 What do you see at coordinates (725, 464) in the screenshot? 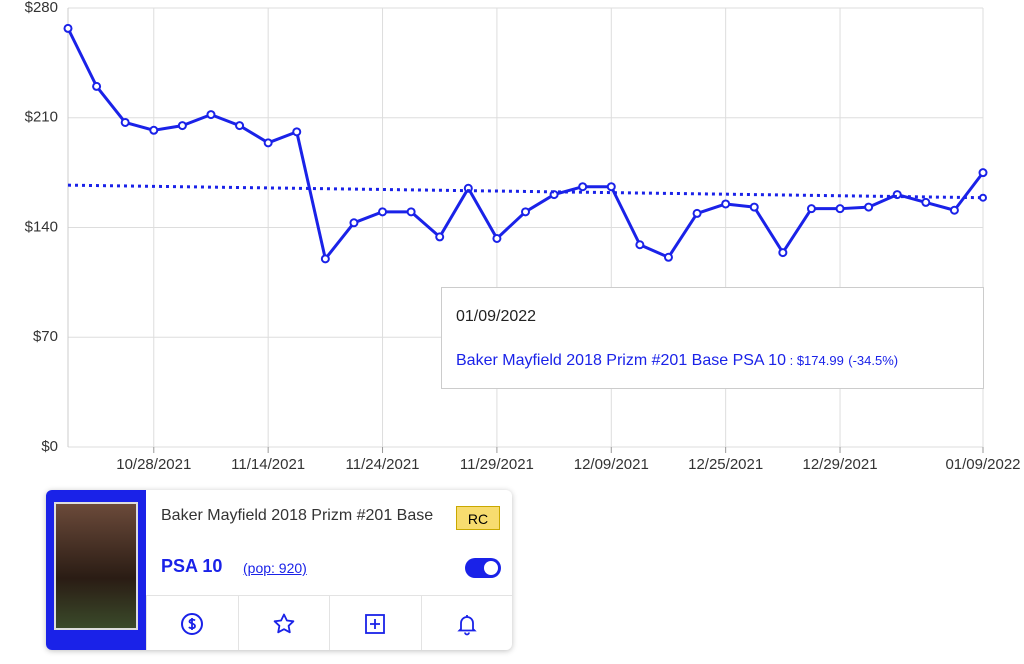
I see `x-tick-label: 12/25/2021` at bounding box center [725, 464].